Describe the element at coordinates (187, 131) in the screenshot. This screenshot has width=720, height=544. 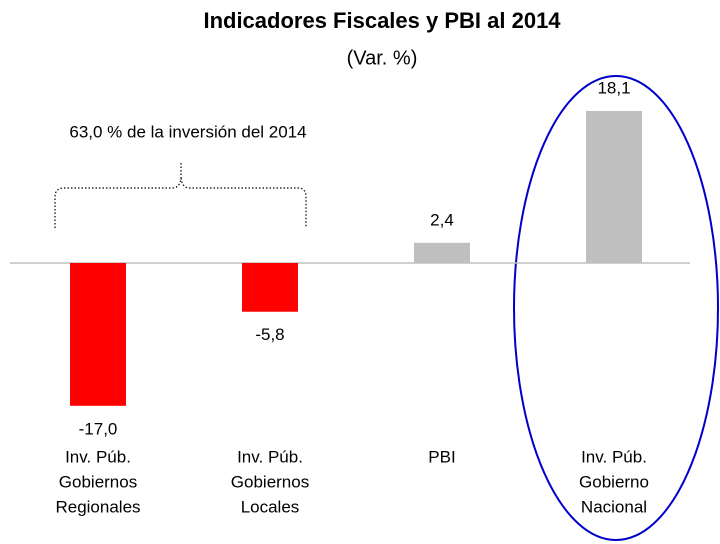
I see `annotation: 63,0 % de la inversión del 2014` at that location.